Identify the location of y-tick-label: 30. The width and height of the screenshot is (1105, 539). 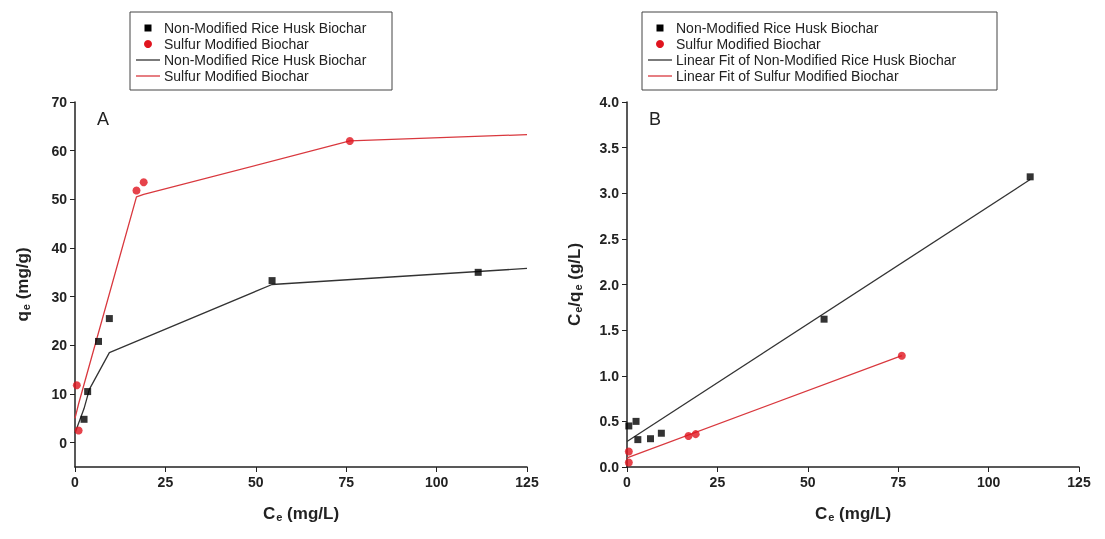
(59, 296).